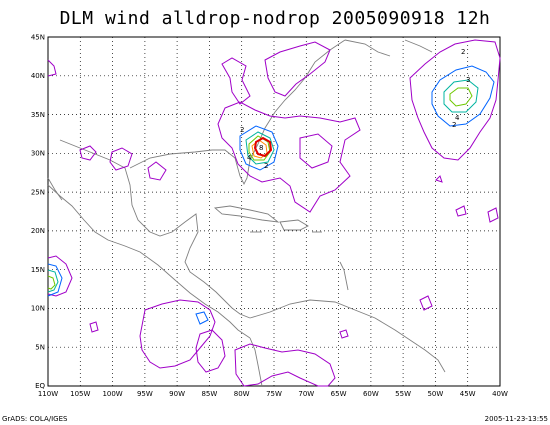  Describe the element at coordinates (306, 394) in the screenshot. I see `lon-label: 70W` at that location.